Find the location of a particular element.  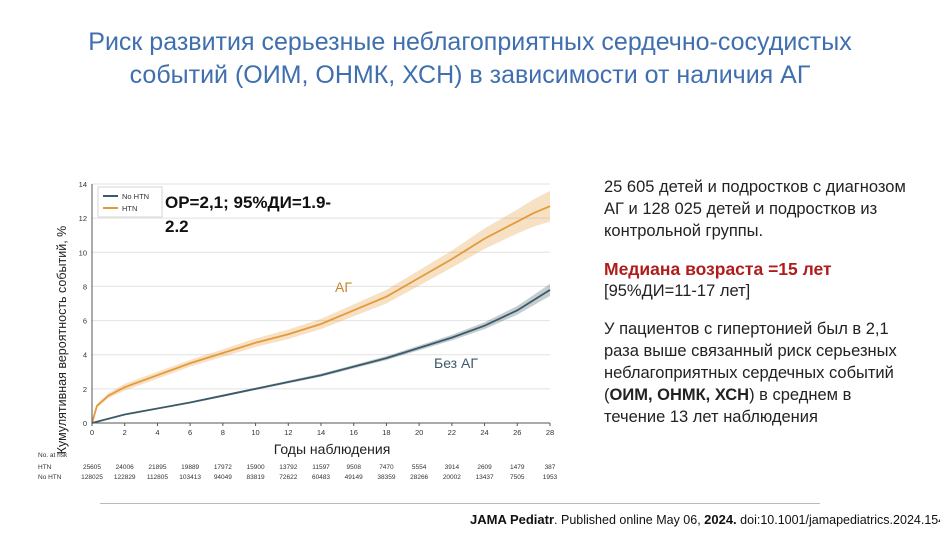

finding-part2: ) в среднем в течение 13 лет наблюдения is located at coordinates (728, 406).